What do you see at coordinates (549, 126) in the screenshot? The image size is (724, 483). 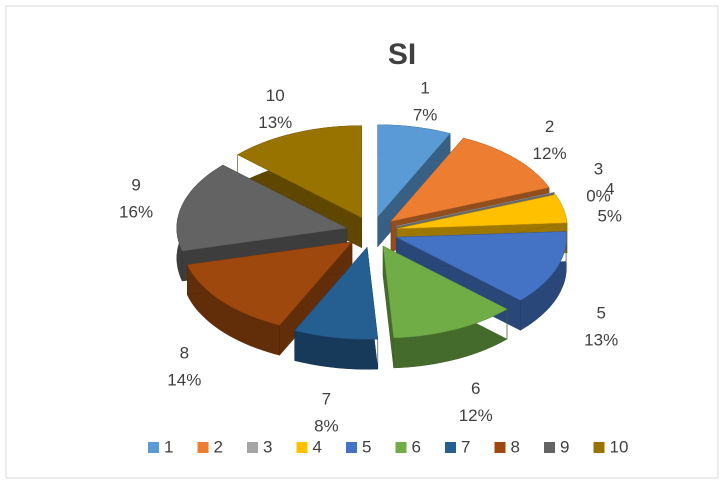 I see `data-label-category: 2` at bounding box center [549, 126].